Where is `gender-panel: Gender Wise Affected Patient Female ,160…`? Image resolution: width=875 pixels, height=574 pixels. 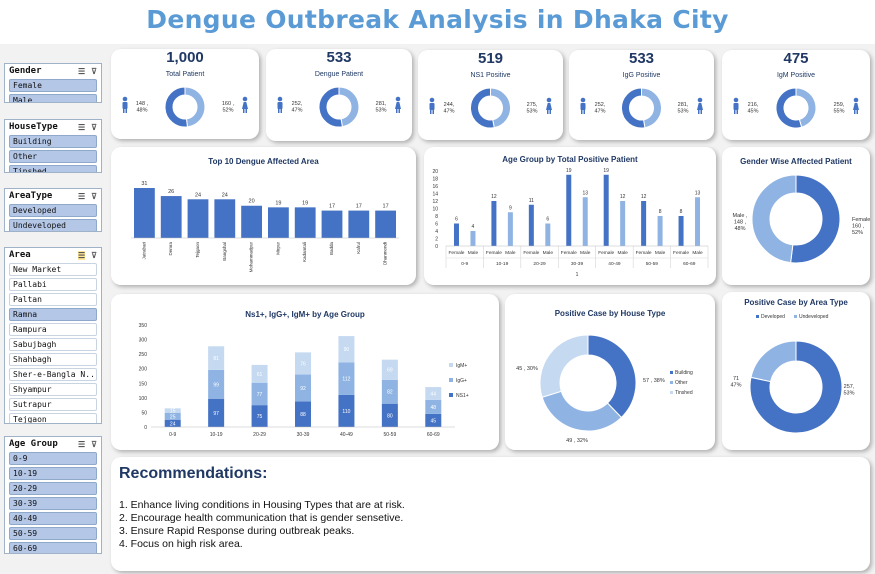
gender-panel: Gender Wise Affected Patient Female ,160… is located at coordinates (796, 216).